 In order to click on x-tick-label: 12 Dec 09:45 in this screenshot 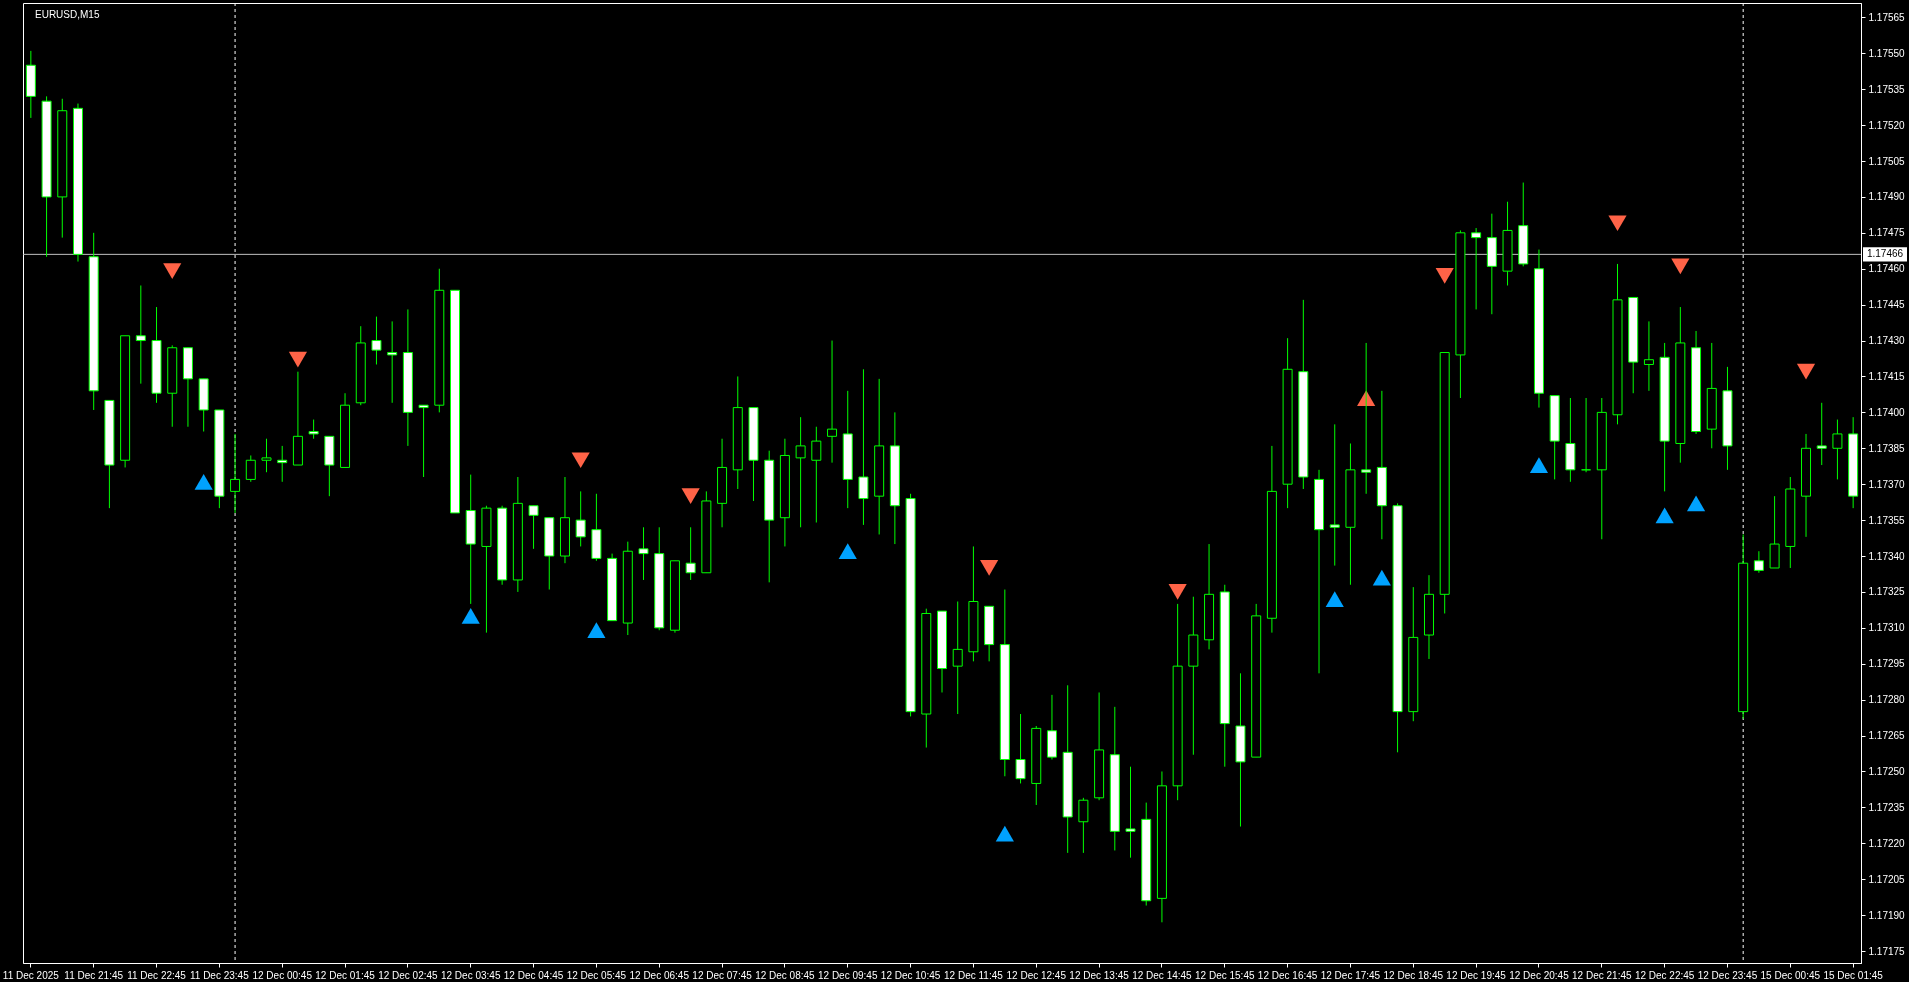, I will do `click(847, 975)`.